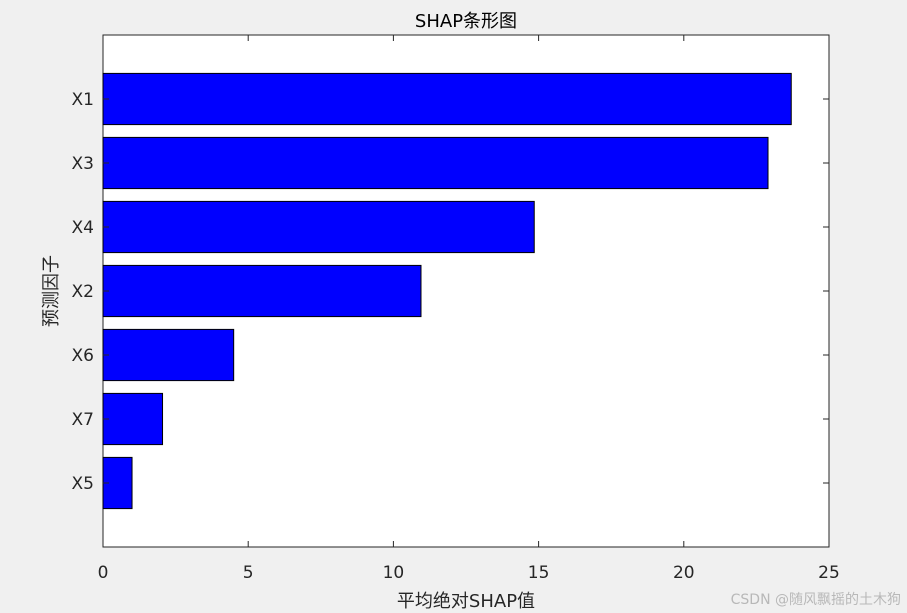 The width and height of the screenshot is (907, 613). I want to click on y-tick-label: X5, so click(83, 484).